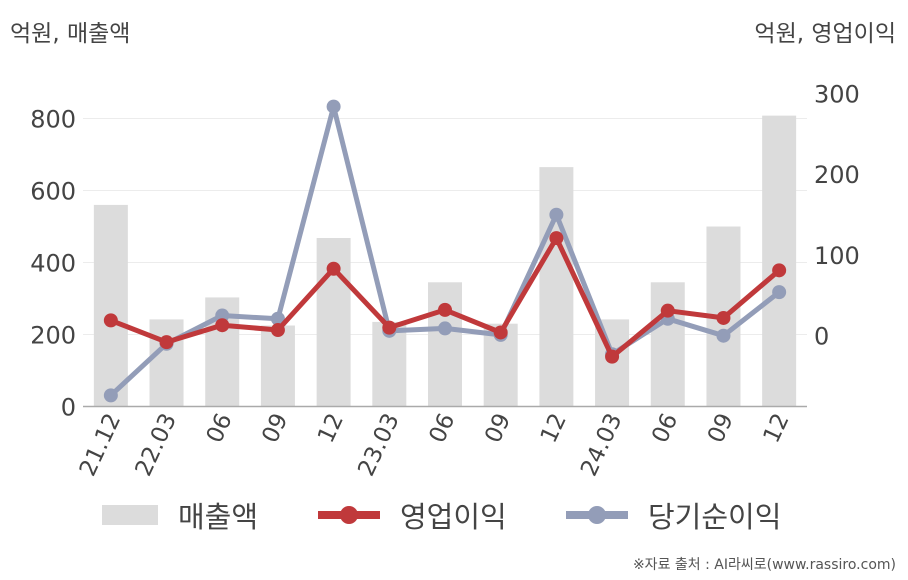 Image resolution: width=908 pixels, height=580 pixels. Describe the element at coordinates (349, 515) in the screenshot. I see `legend-swatch-operating-profit` at that location.